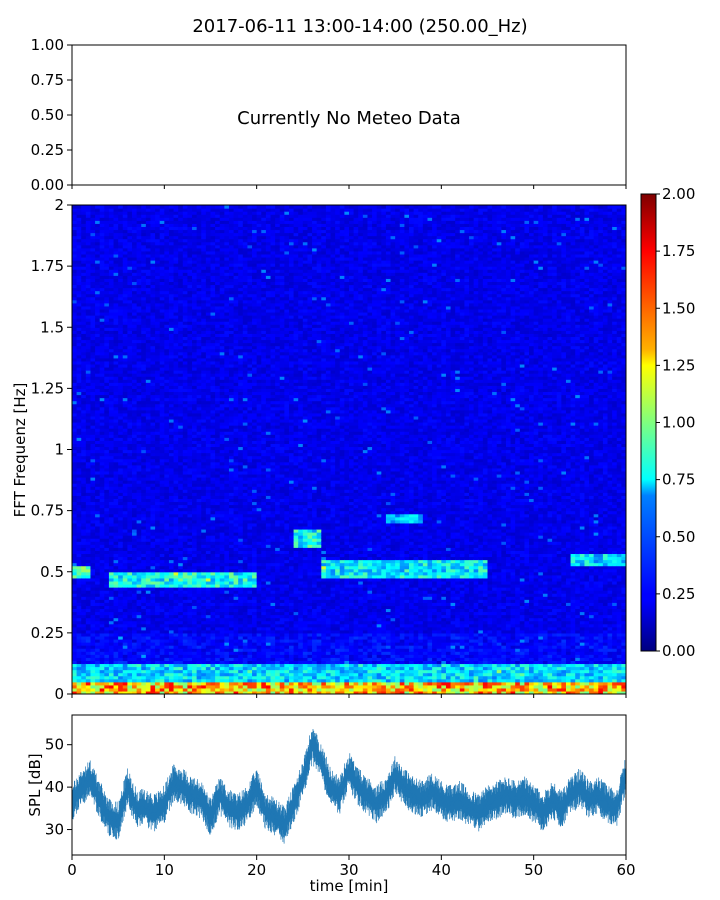 The height and width of the screenshot is (900, 720). Describe the element at coordinates (47, 45) in the screenshot. I see `meteo-y-tick-label: 1.00` at that location.